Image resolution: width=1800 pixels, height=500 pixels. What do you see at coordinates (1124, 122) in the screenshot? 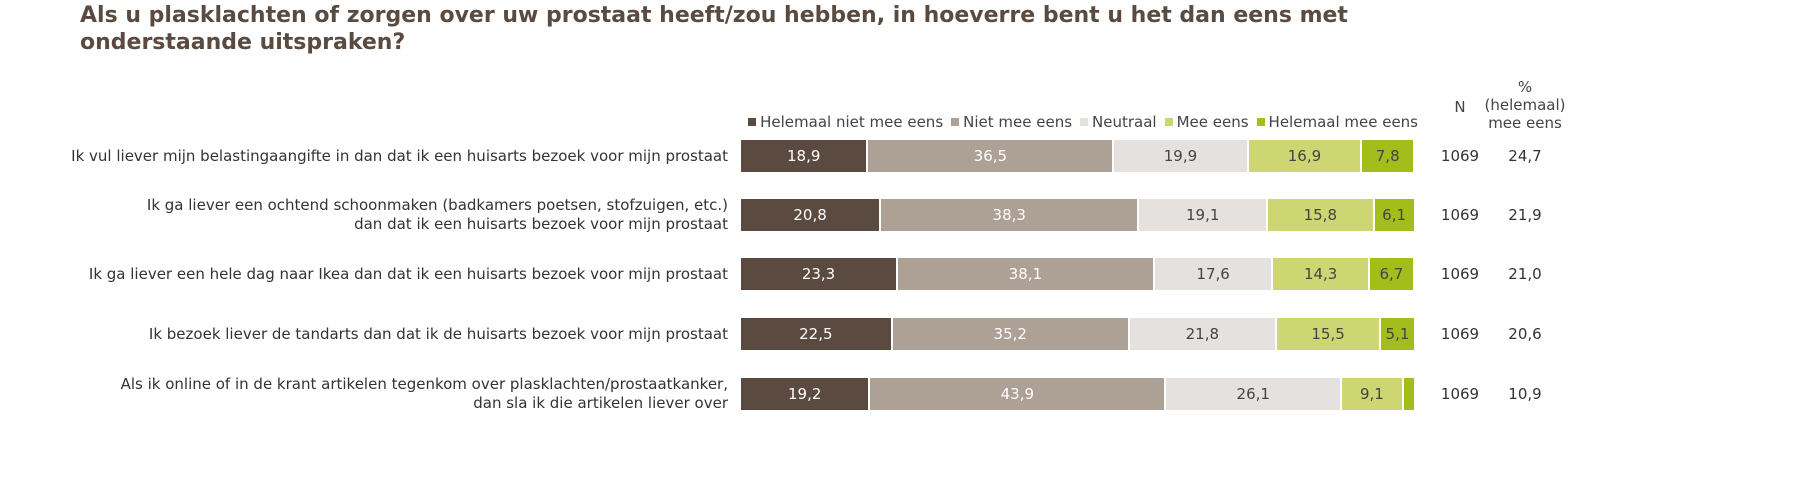
I see `legend-label: Neutraal` at bounding box center [1124, 122].